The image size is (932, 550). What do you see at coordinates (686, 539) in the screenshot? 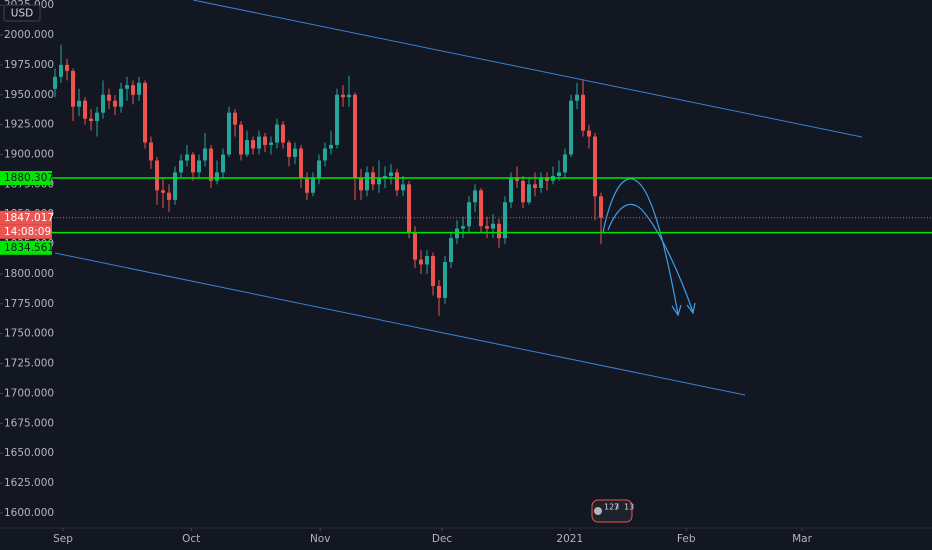
I see `x-tick-label: Feb` at bounding box center [686, 539].